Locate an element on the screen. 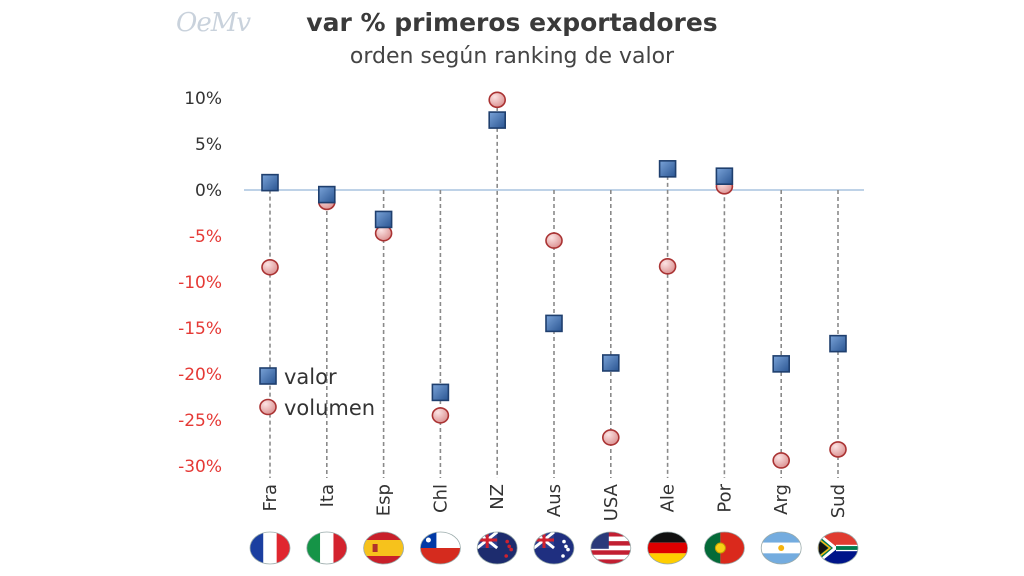 This screenshot has width=1024, height=576. category-label: NZ is located at coordinates (497, 497).